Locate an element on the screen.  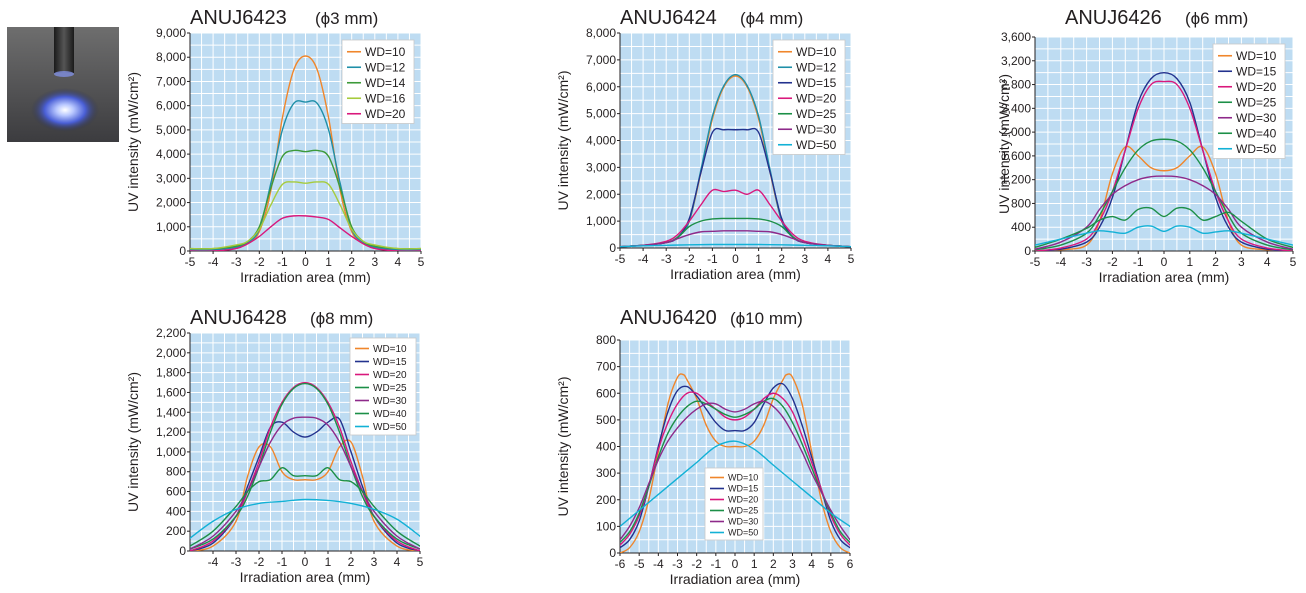
photo-image is located at coordinates (63, 84).